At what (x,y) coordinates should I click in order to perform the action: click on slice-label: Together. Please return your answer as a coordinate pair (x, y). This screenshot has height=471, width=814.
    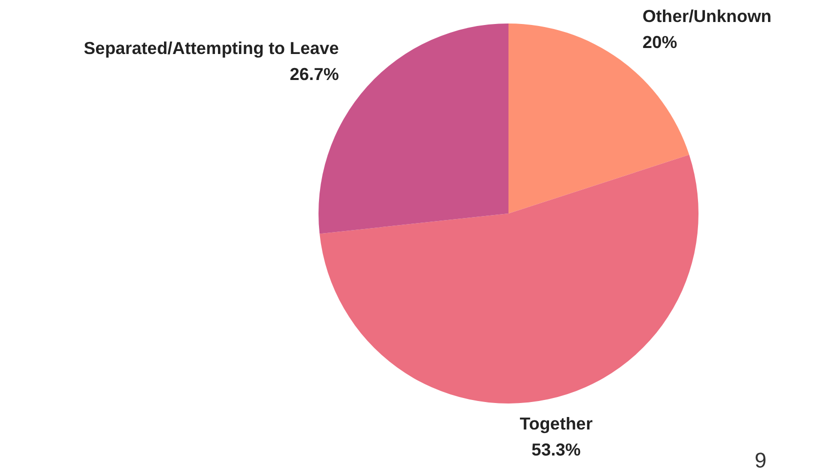
    Looking at the image, I should click on (556, 423).